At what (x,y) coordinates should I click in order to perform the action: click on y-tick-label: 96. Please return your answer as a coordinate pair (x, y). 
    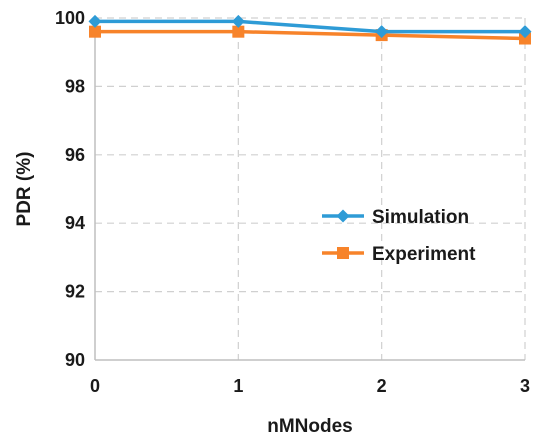
    Looking at the image, I should click on (75, 155).